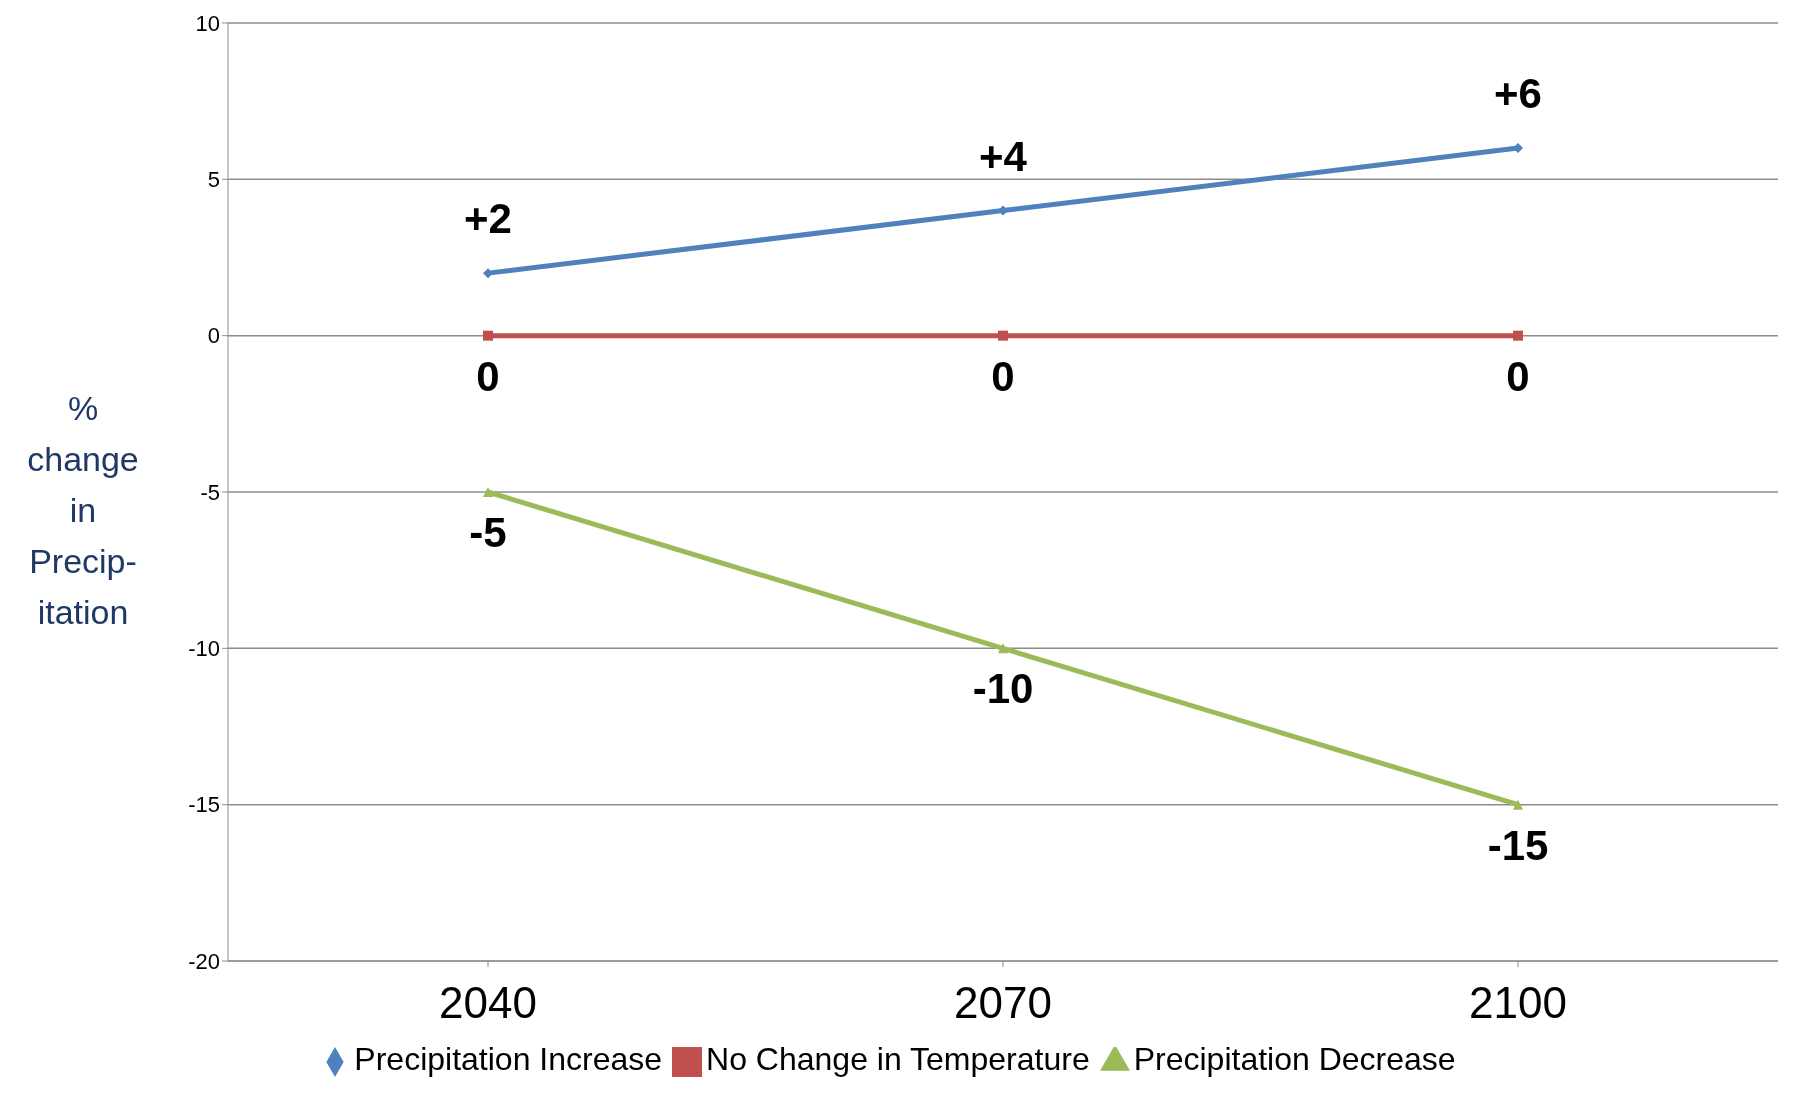 This screenshot has height=1097, width=1799. What do you see at coordinates (204, 961) in the screenshot?
I see `y-tick-label: -20` at bounding box center [204, 961].